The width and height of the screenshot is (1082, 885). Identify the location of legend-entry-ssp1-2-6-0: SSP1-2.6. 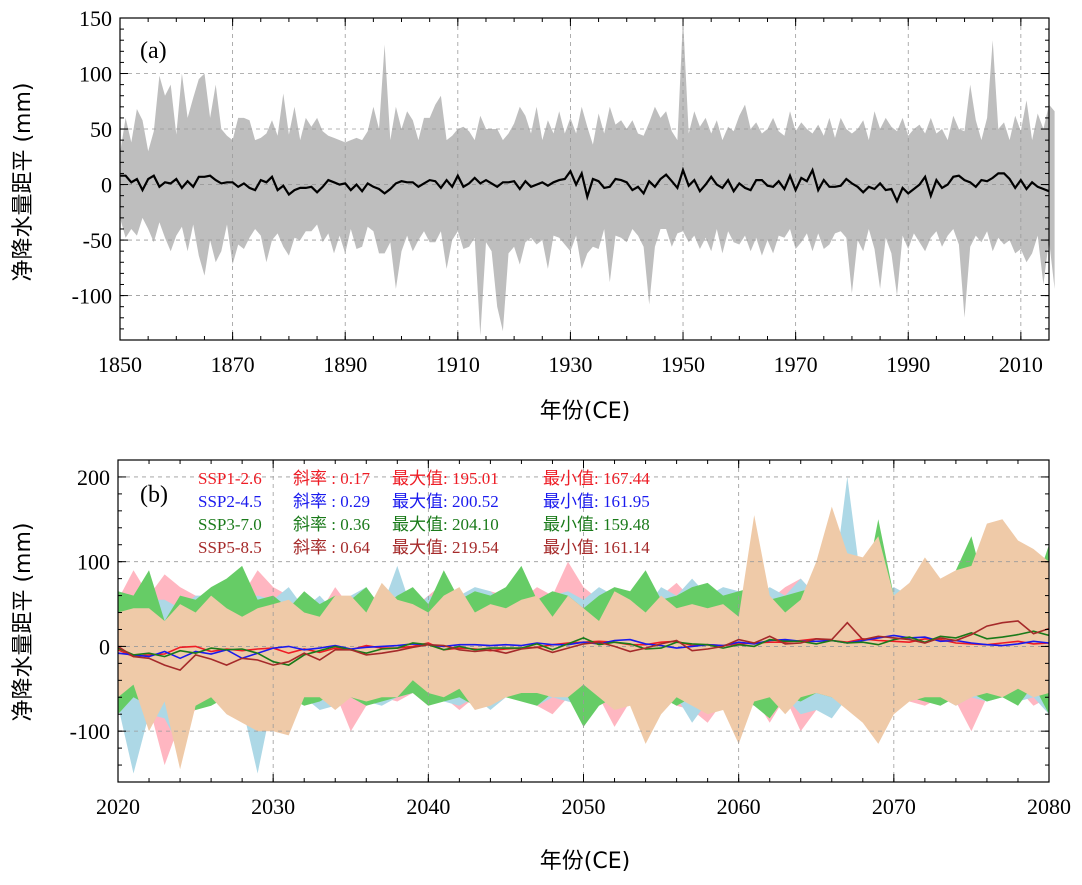
(230, 478).